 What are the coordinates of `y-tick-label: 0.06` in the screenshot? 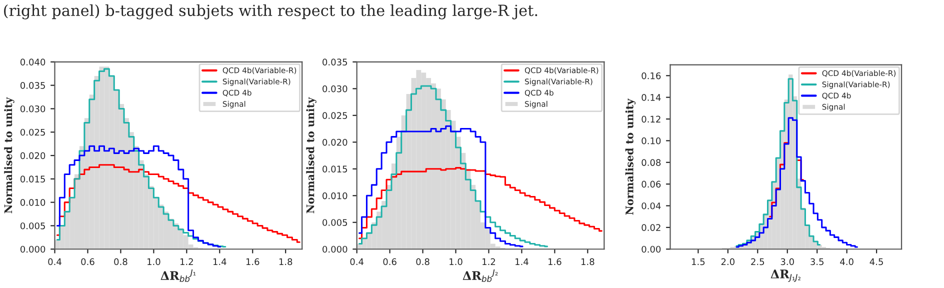 It's located at (651, 184).